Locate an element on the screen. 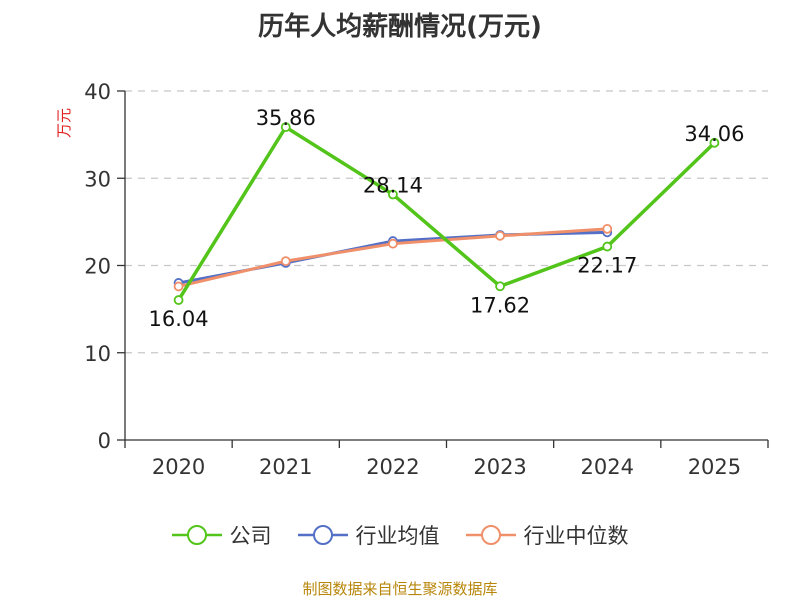 The width and height of the screenshot is (800, 600). y-tick-label: 40 is located at coordinates (97, 92).